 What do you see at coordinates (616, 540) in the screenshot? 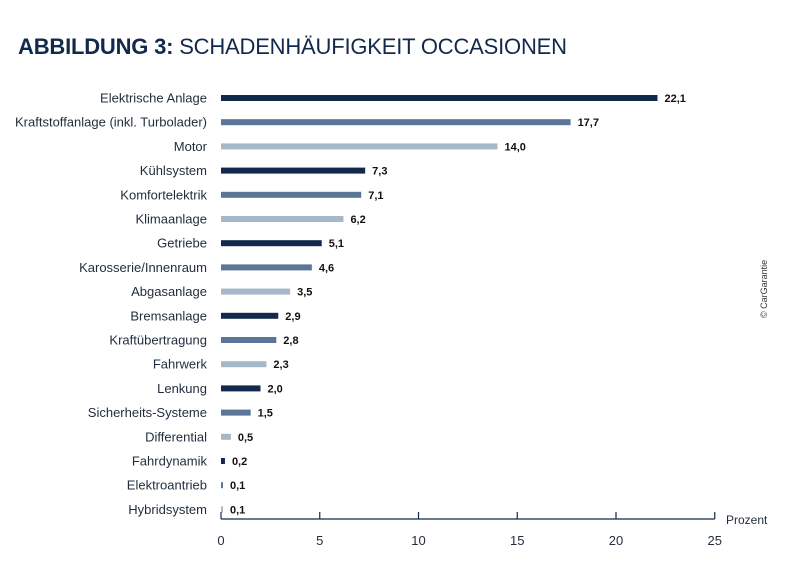
I see `x-tick-label: 20` at bounding box center [616, 540].